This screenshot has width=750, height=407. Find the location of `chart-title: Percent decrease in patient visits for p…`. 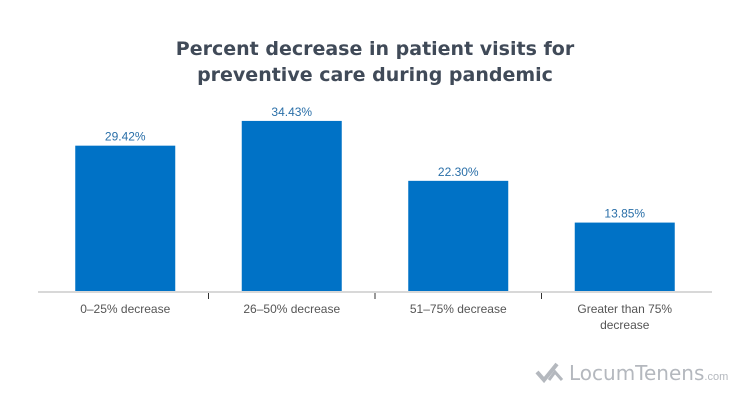

chart-title: Percent decrease in patient visits for p… is located at coordinates (375, 62).